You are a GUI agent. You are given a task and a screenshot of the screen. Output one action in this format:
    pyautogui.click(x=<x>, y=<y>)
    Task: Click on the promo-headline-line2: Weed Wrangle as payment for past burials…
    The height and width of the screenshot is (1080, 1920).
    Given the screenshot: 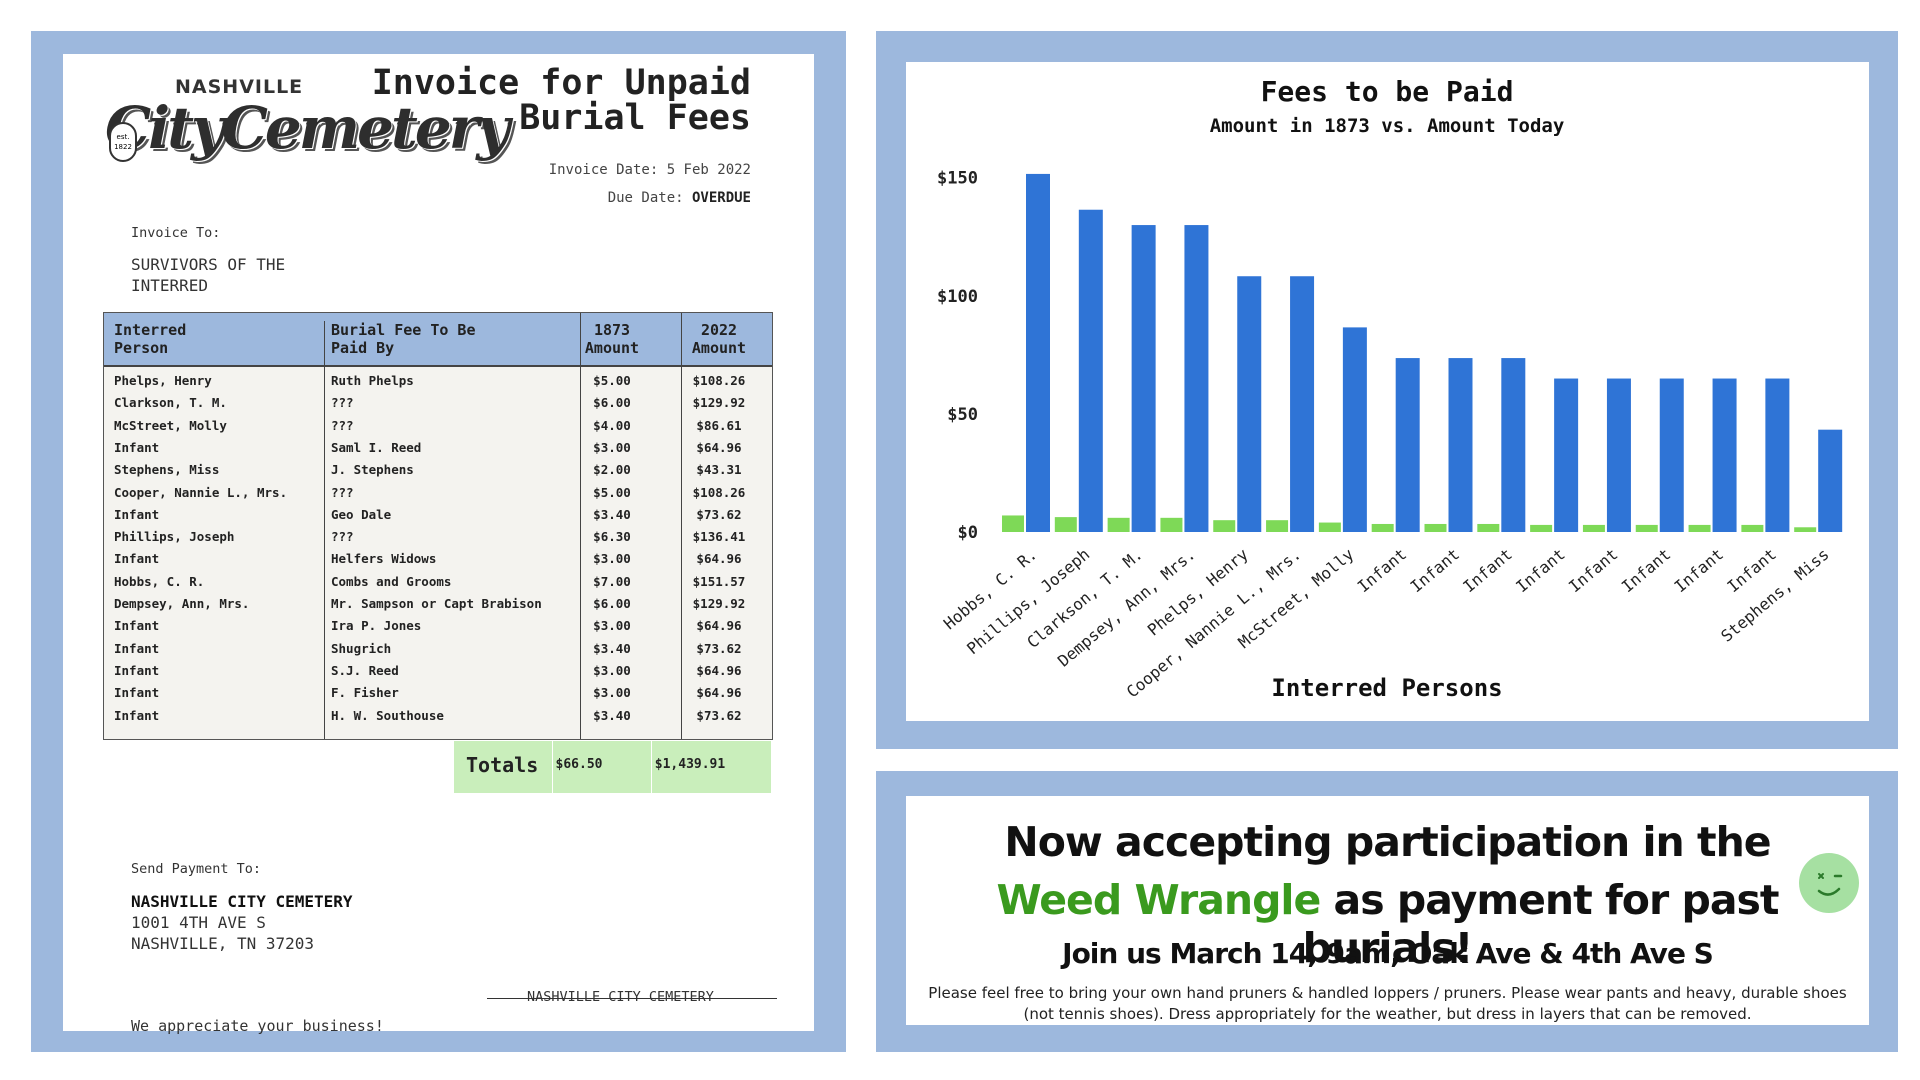 What is the action you would take?
    pyautogui.click(x=1387, y=924)
    